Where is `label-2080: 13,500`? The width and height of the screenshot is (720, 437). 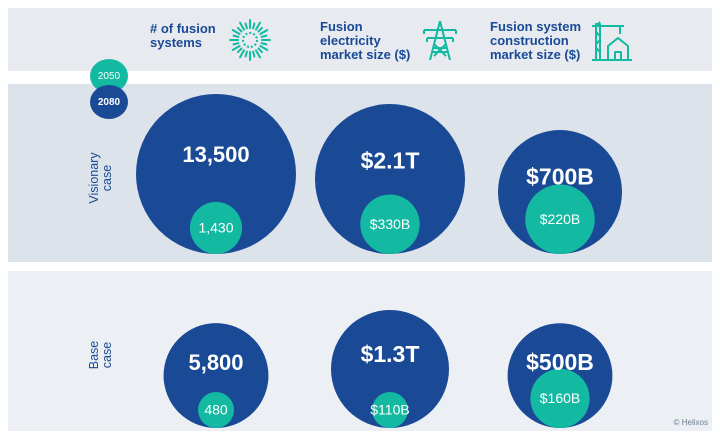 label-2080: 13,500 is located at coordinates (215, 154).